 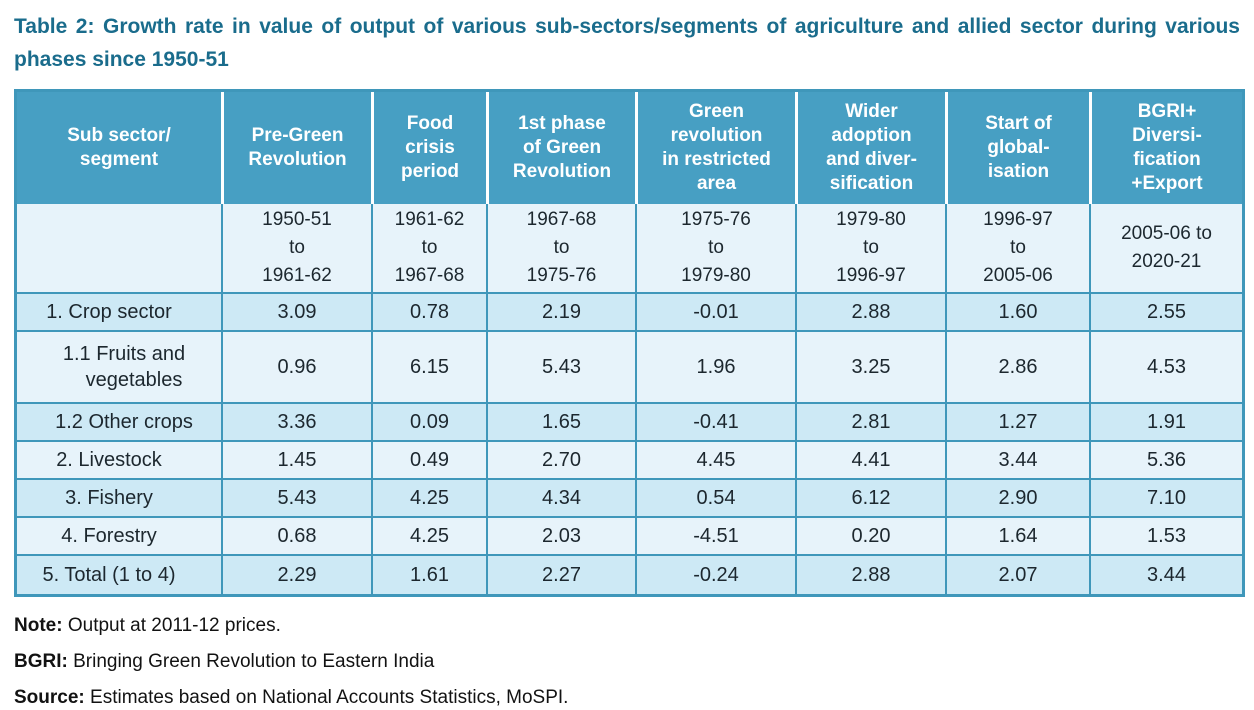 What do you see at coordinates (1165, 461) in the screenshot?
I see `cell-value: 5.36` at bounding box center [1165, 461].